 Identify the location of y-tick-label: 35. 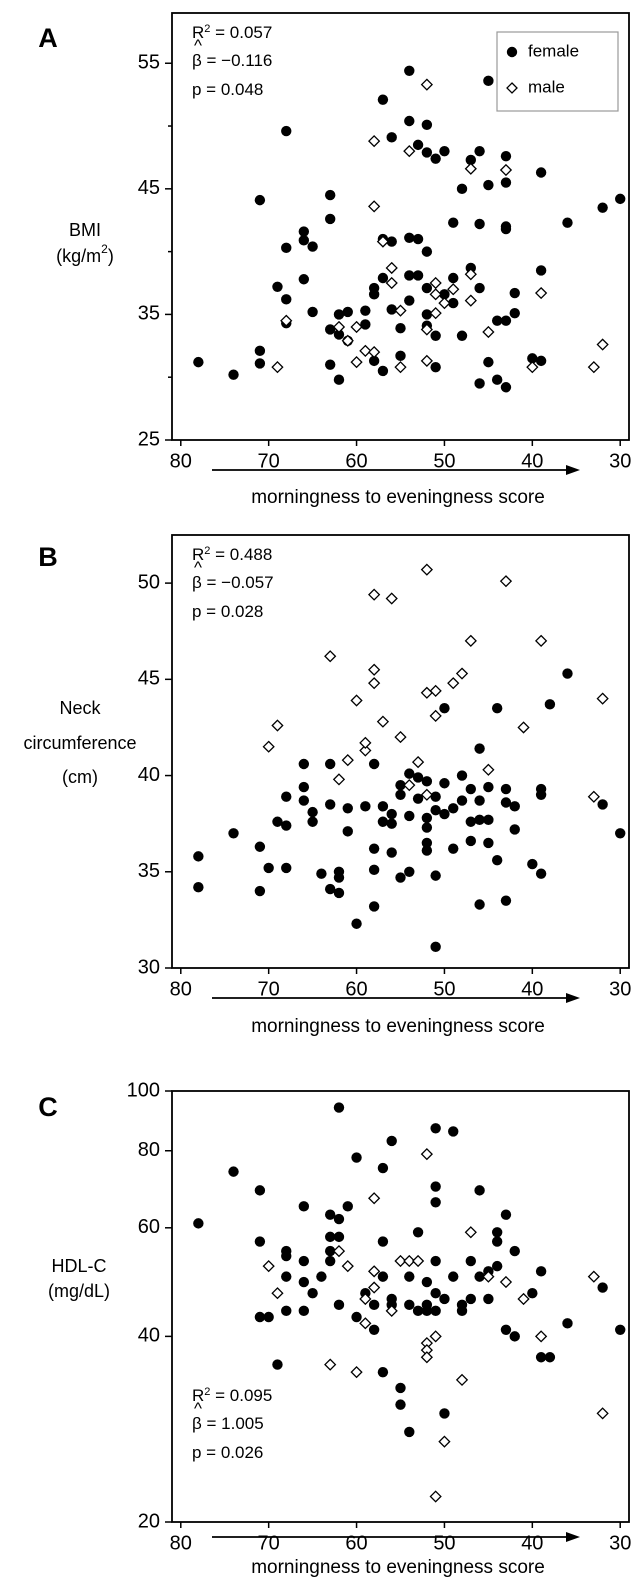
(149, 314).